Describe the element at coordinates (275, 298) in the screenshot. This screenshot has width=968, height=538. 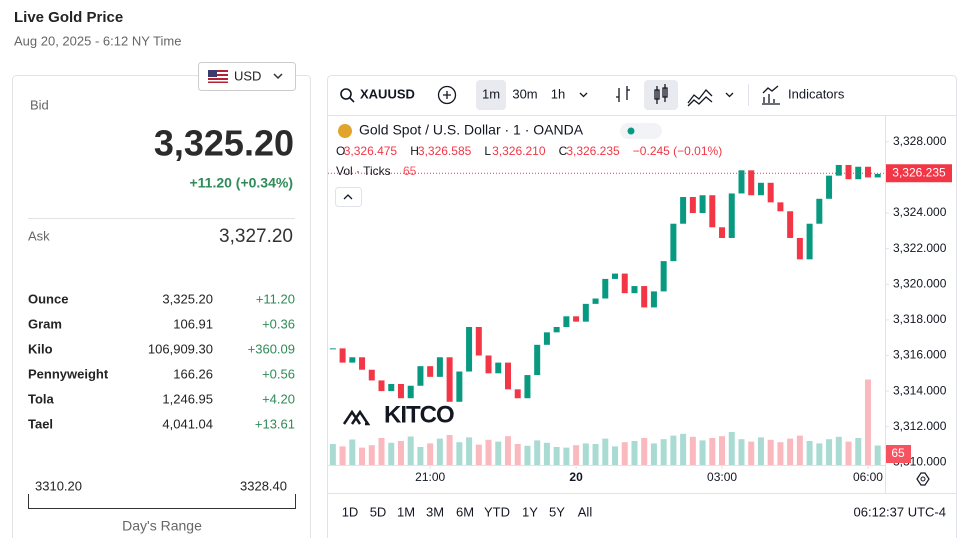
I see `unit-change: +11.20` at that location.